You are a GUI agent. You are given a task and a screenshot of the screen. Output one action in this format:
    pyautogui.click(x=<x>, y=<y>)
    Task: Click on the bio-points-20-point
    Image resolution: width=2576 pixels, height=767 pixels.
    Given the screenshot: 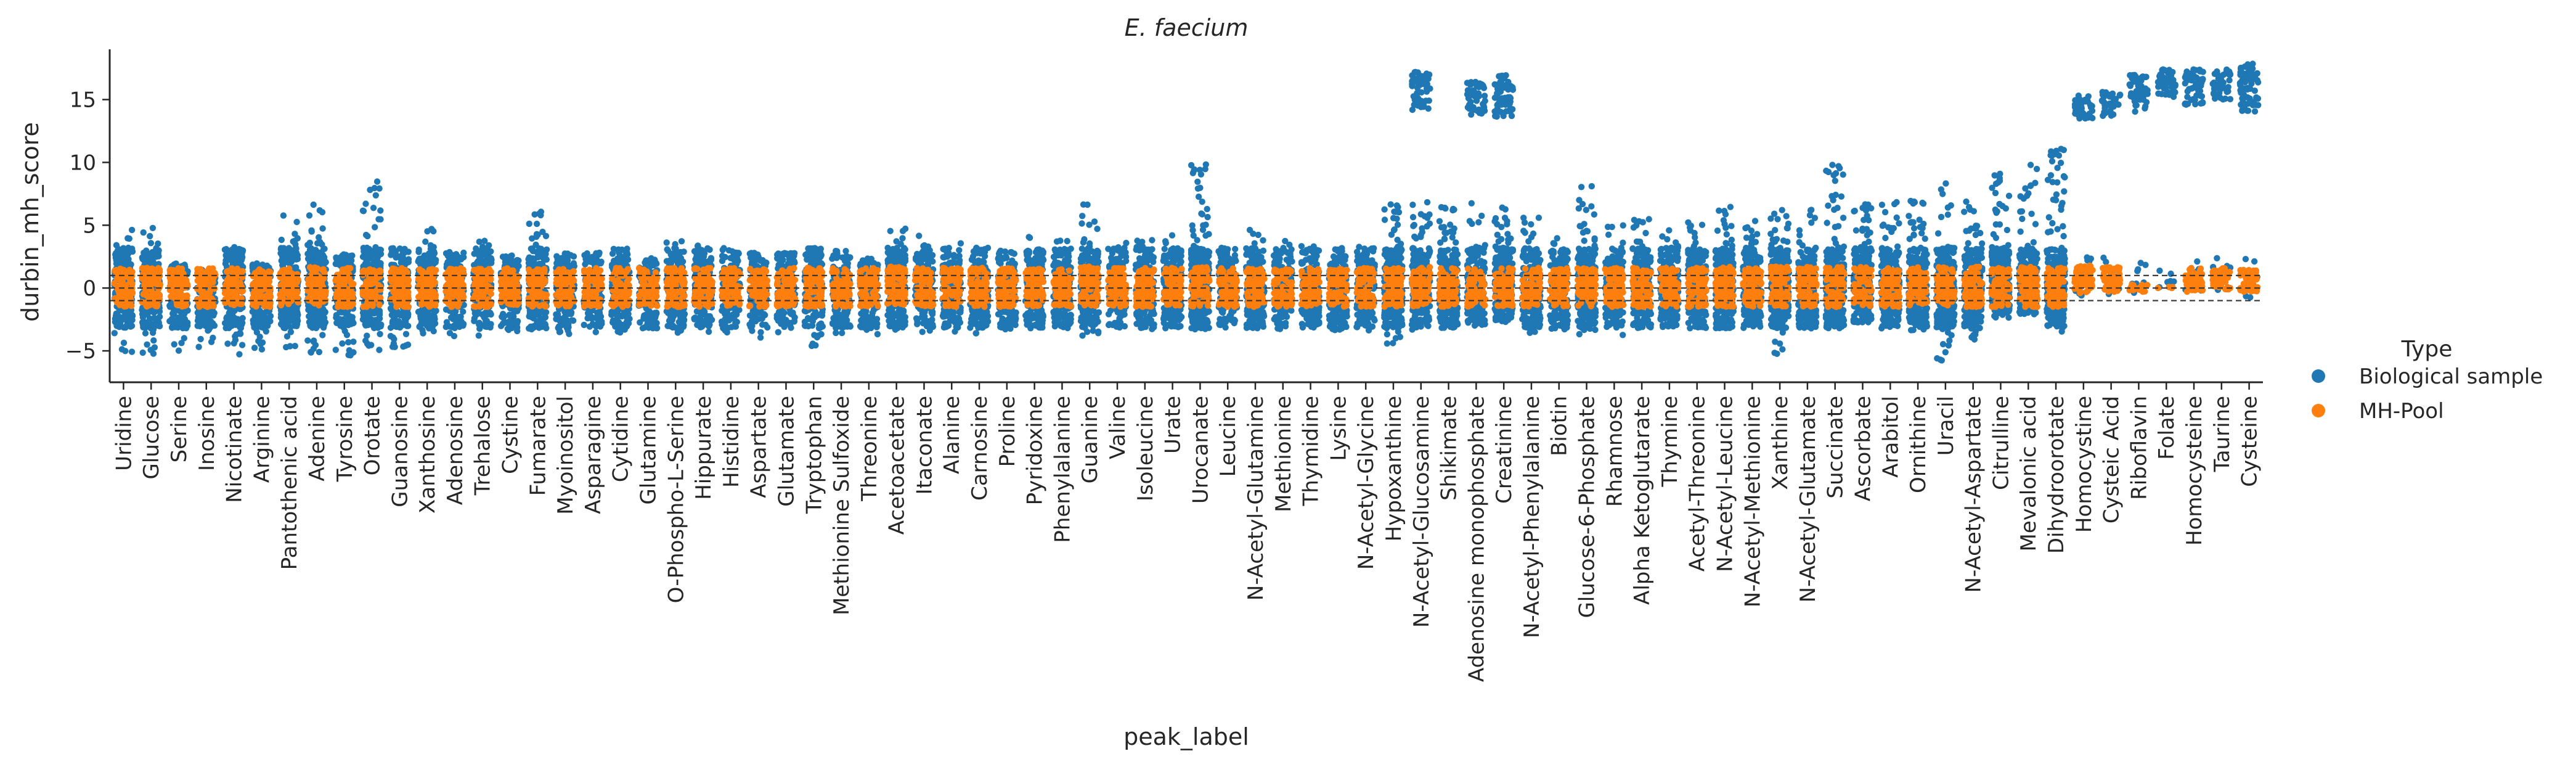 What is the action you would take?
    pyautogui.click(x=676, y=244)
    